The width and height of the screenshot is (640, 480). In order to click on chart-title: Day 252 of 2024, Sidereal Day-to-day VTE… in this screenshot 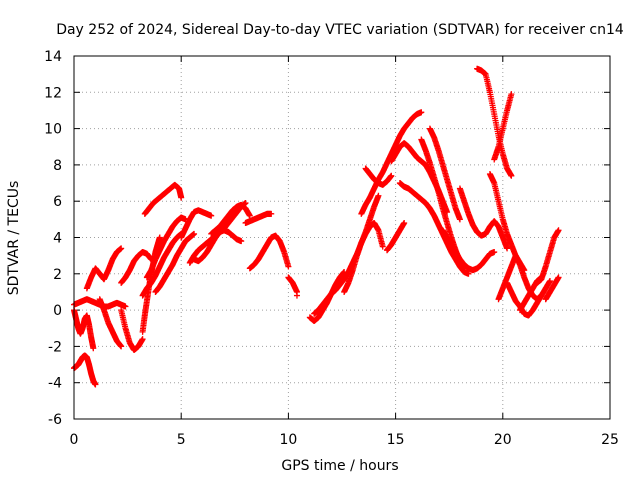, I will do `click(340, 30)`.